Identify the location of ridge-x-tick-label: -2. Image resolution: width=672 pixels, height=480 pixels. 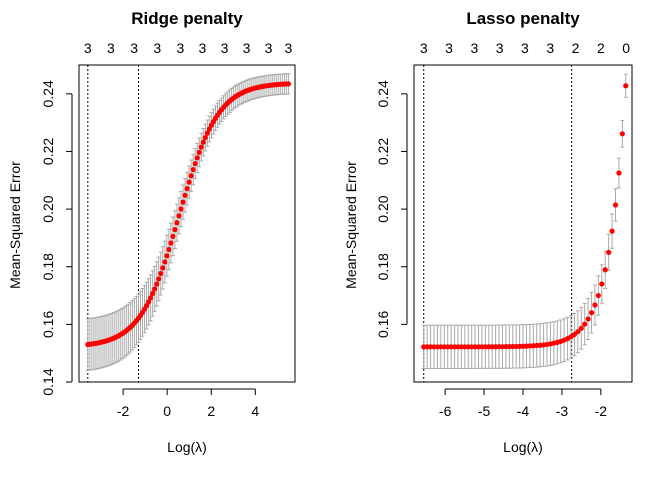
(123, 411).